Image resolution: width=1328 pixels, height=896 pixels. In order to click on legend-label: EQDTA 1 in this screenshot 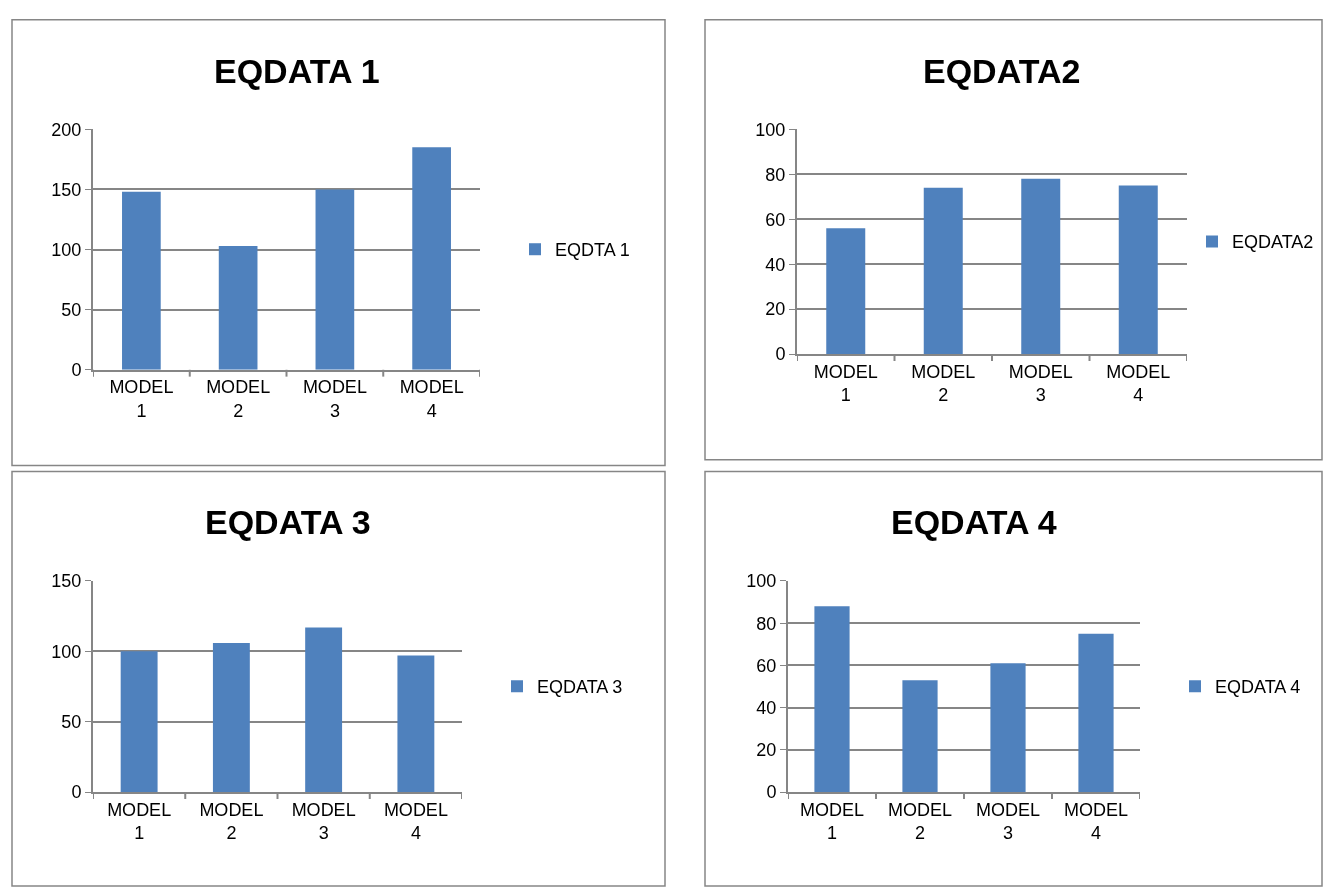, I will do `click(592, 250)`.